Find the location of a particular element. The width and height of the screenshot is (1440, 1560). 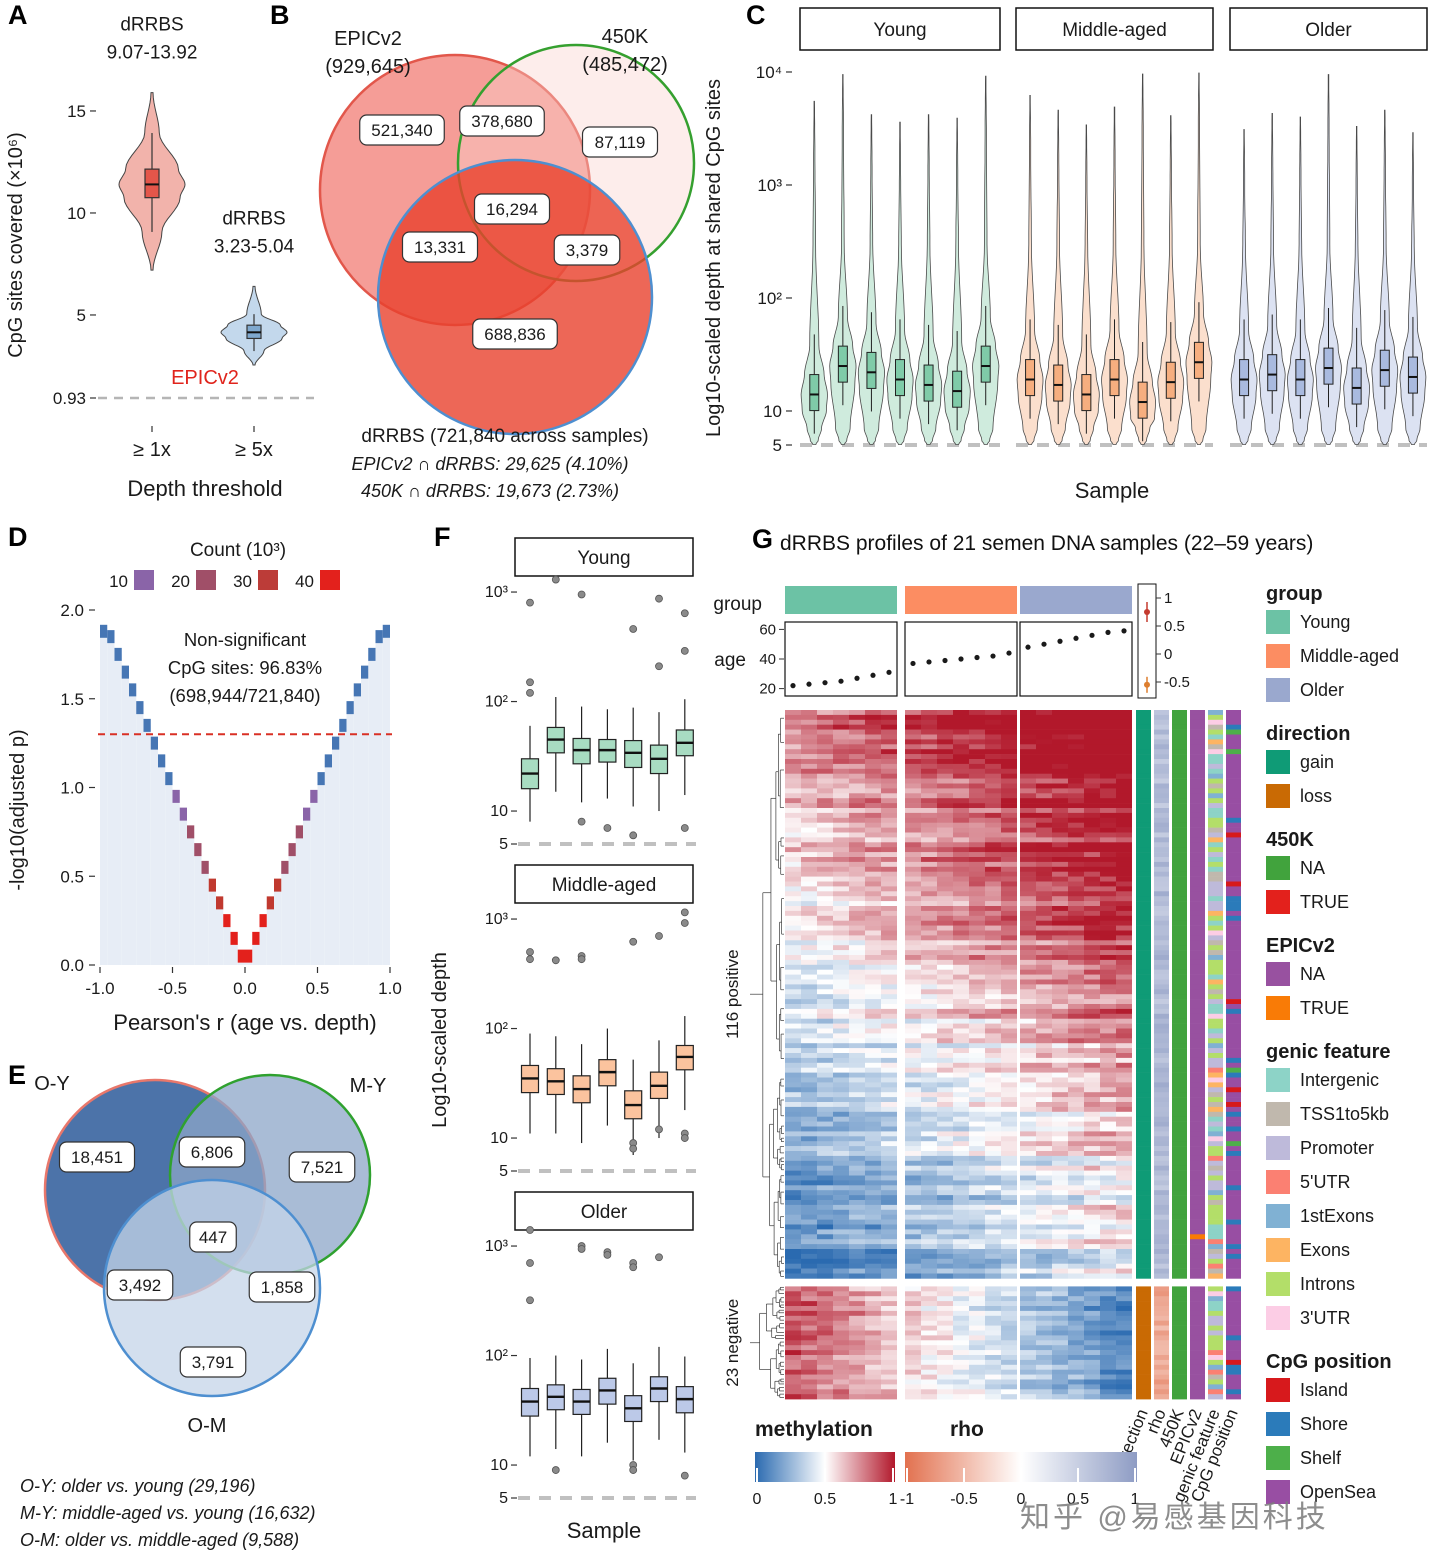

svg-text: 450K is located at coordinates (1290, 840).